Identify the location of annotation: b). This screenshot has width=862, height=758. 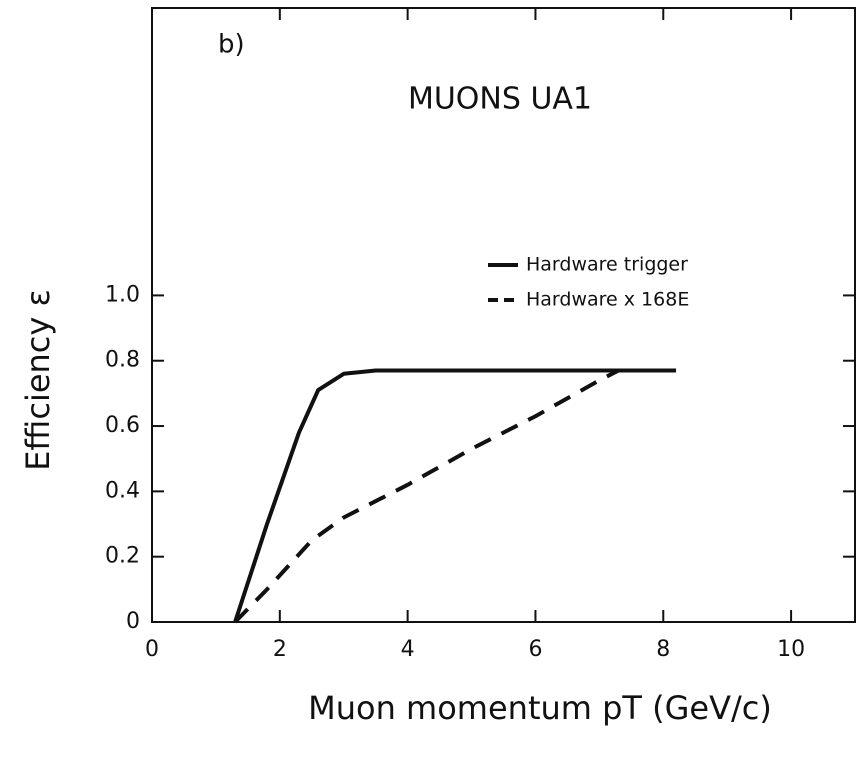
(231, 45).